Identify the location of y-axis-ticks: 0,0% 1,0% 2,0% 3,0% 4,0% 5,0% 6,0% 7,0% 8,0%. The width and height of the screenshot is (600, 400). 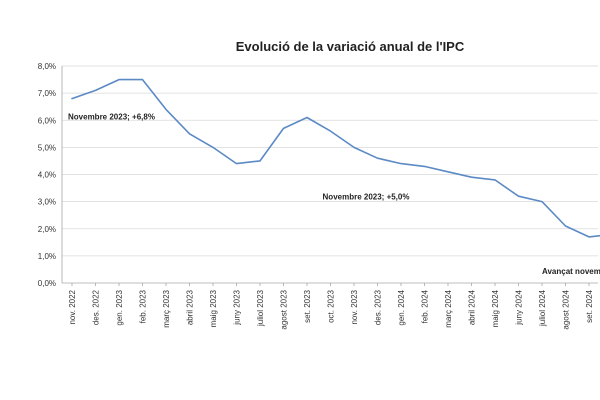
(47, 175).